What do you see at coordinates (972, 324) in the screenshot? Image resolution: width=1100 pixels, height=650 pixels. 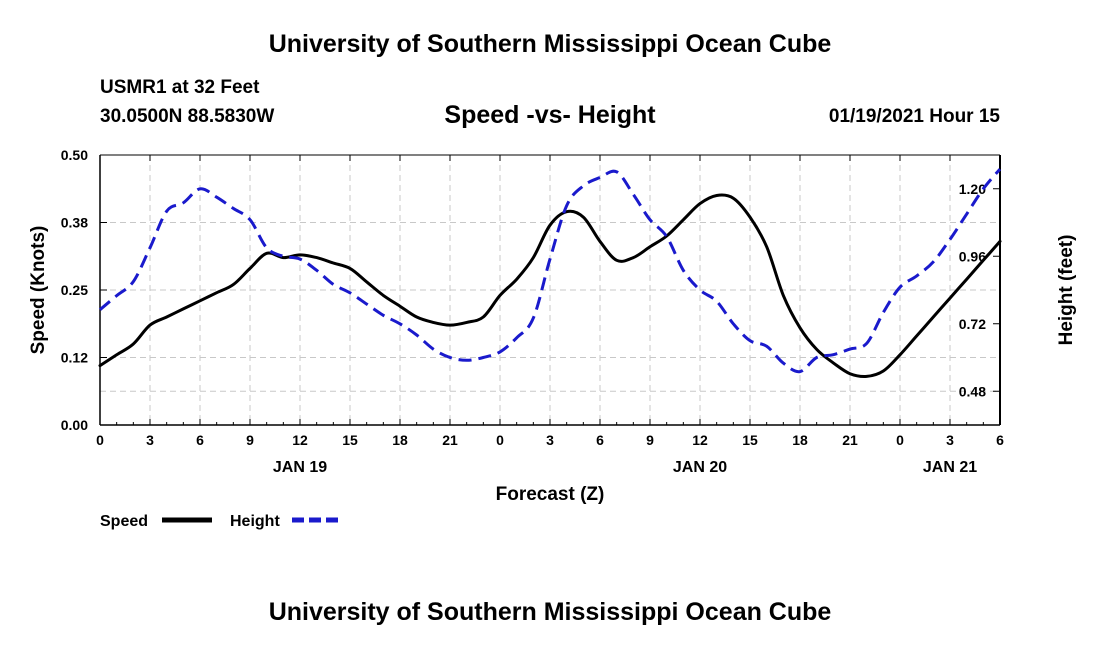 I see `y-right-tick-label: 0.72` at bounding box center [972, 324].